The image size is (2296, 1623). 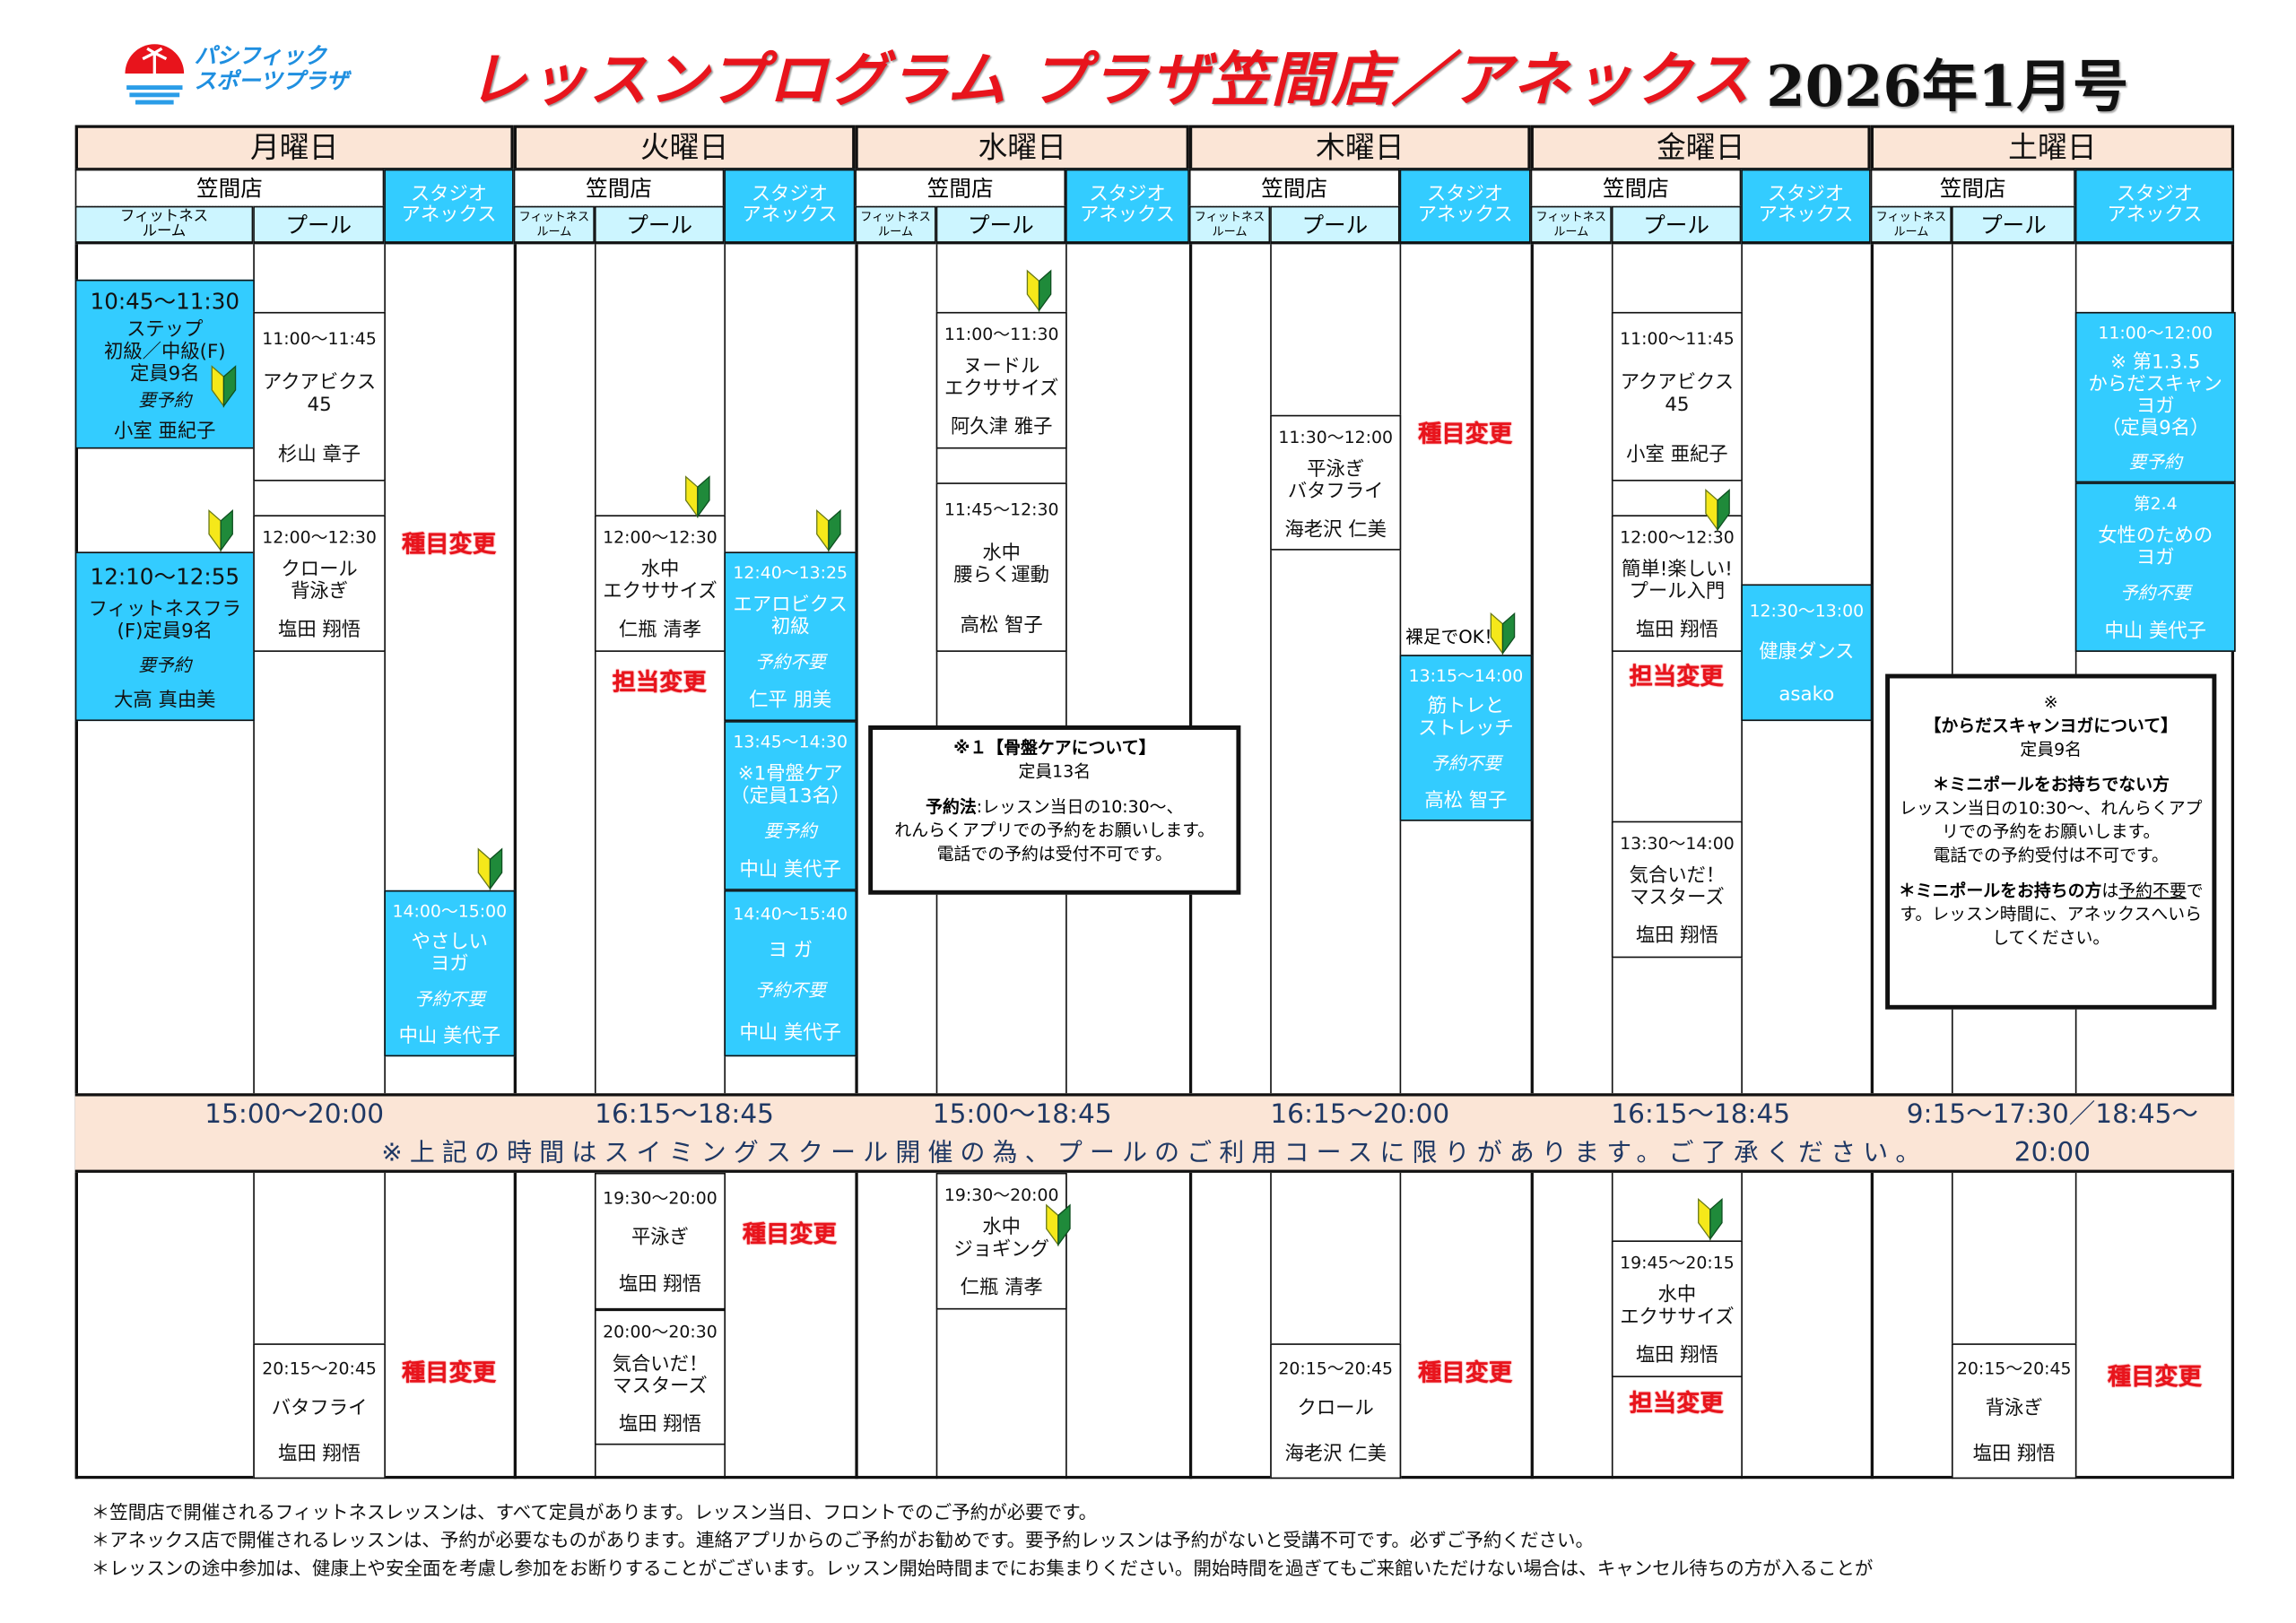 What do you see at coordinates (1001, 1241) in the screenshot?
I see `lesson-block: 19:30～20:00 水中 ジョギング 仁瓶 清孝` at bounding box center [1001, 1241].